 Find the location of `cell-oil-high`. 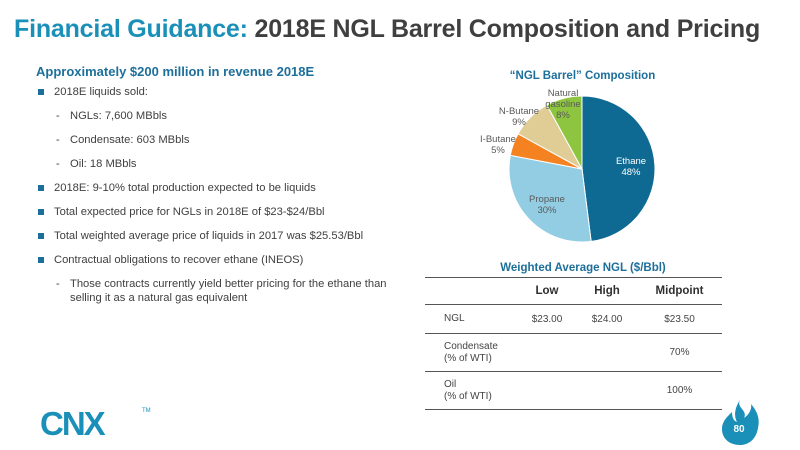

cell-oil-high is located at coordinates (607, 390).